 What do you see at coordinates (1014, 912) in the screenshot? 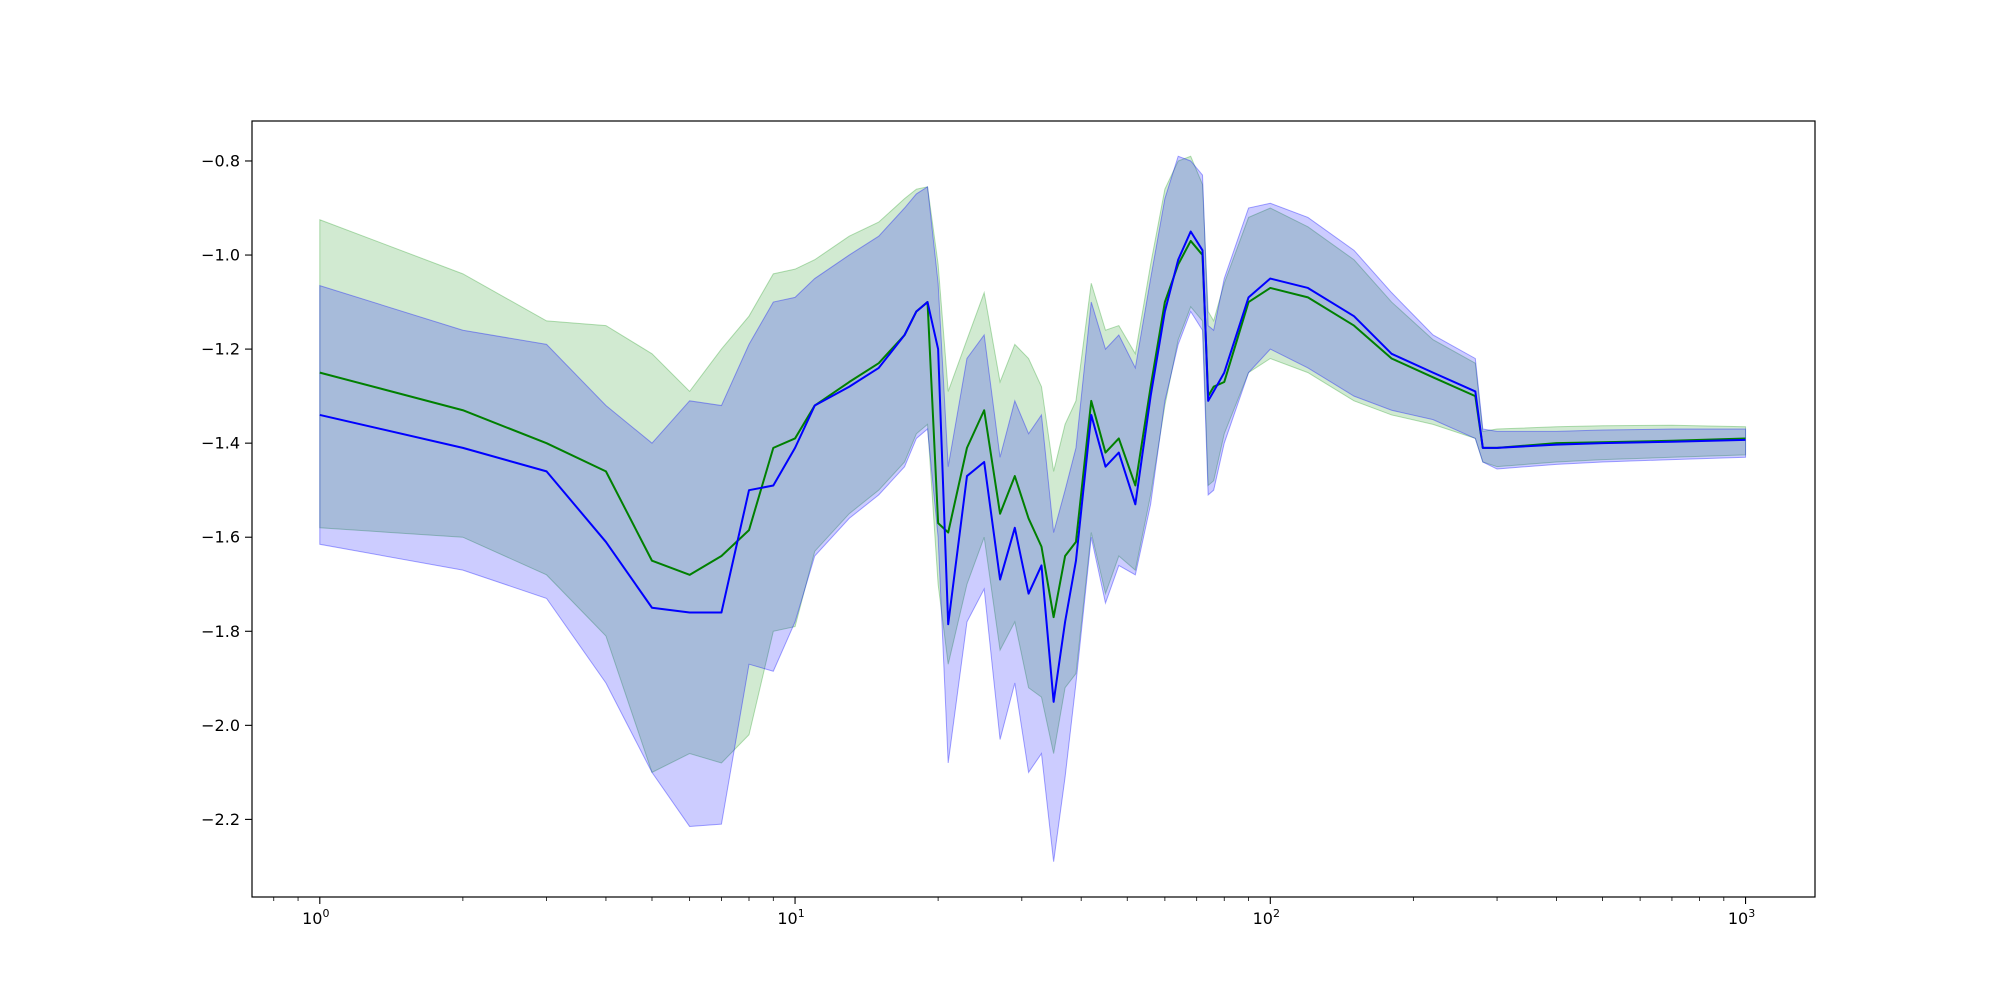
I see `x-axis: 10⁰ 10¹ 10² 10³` at bounding box center [1014, 912].